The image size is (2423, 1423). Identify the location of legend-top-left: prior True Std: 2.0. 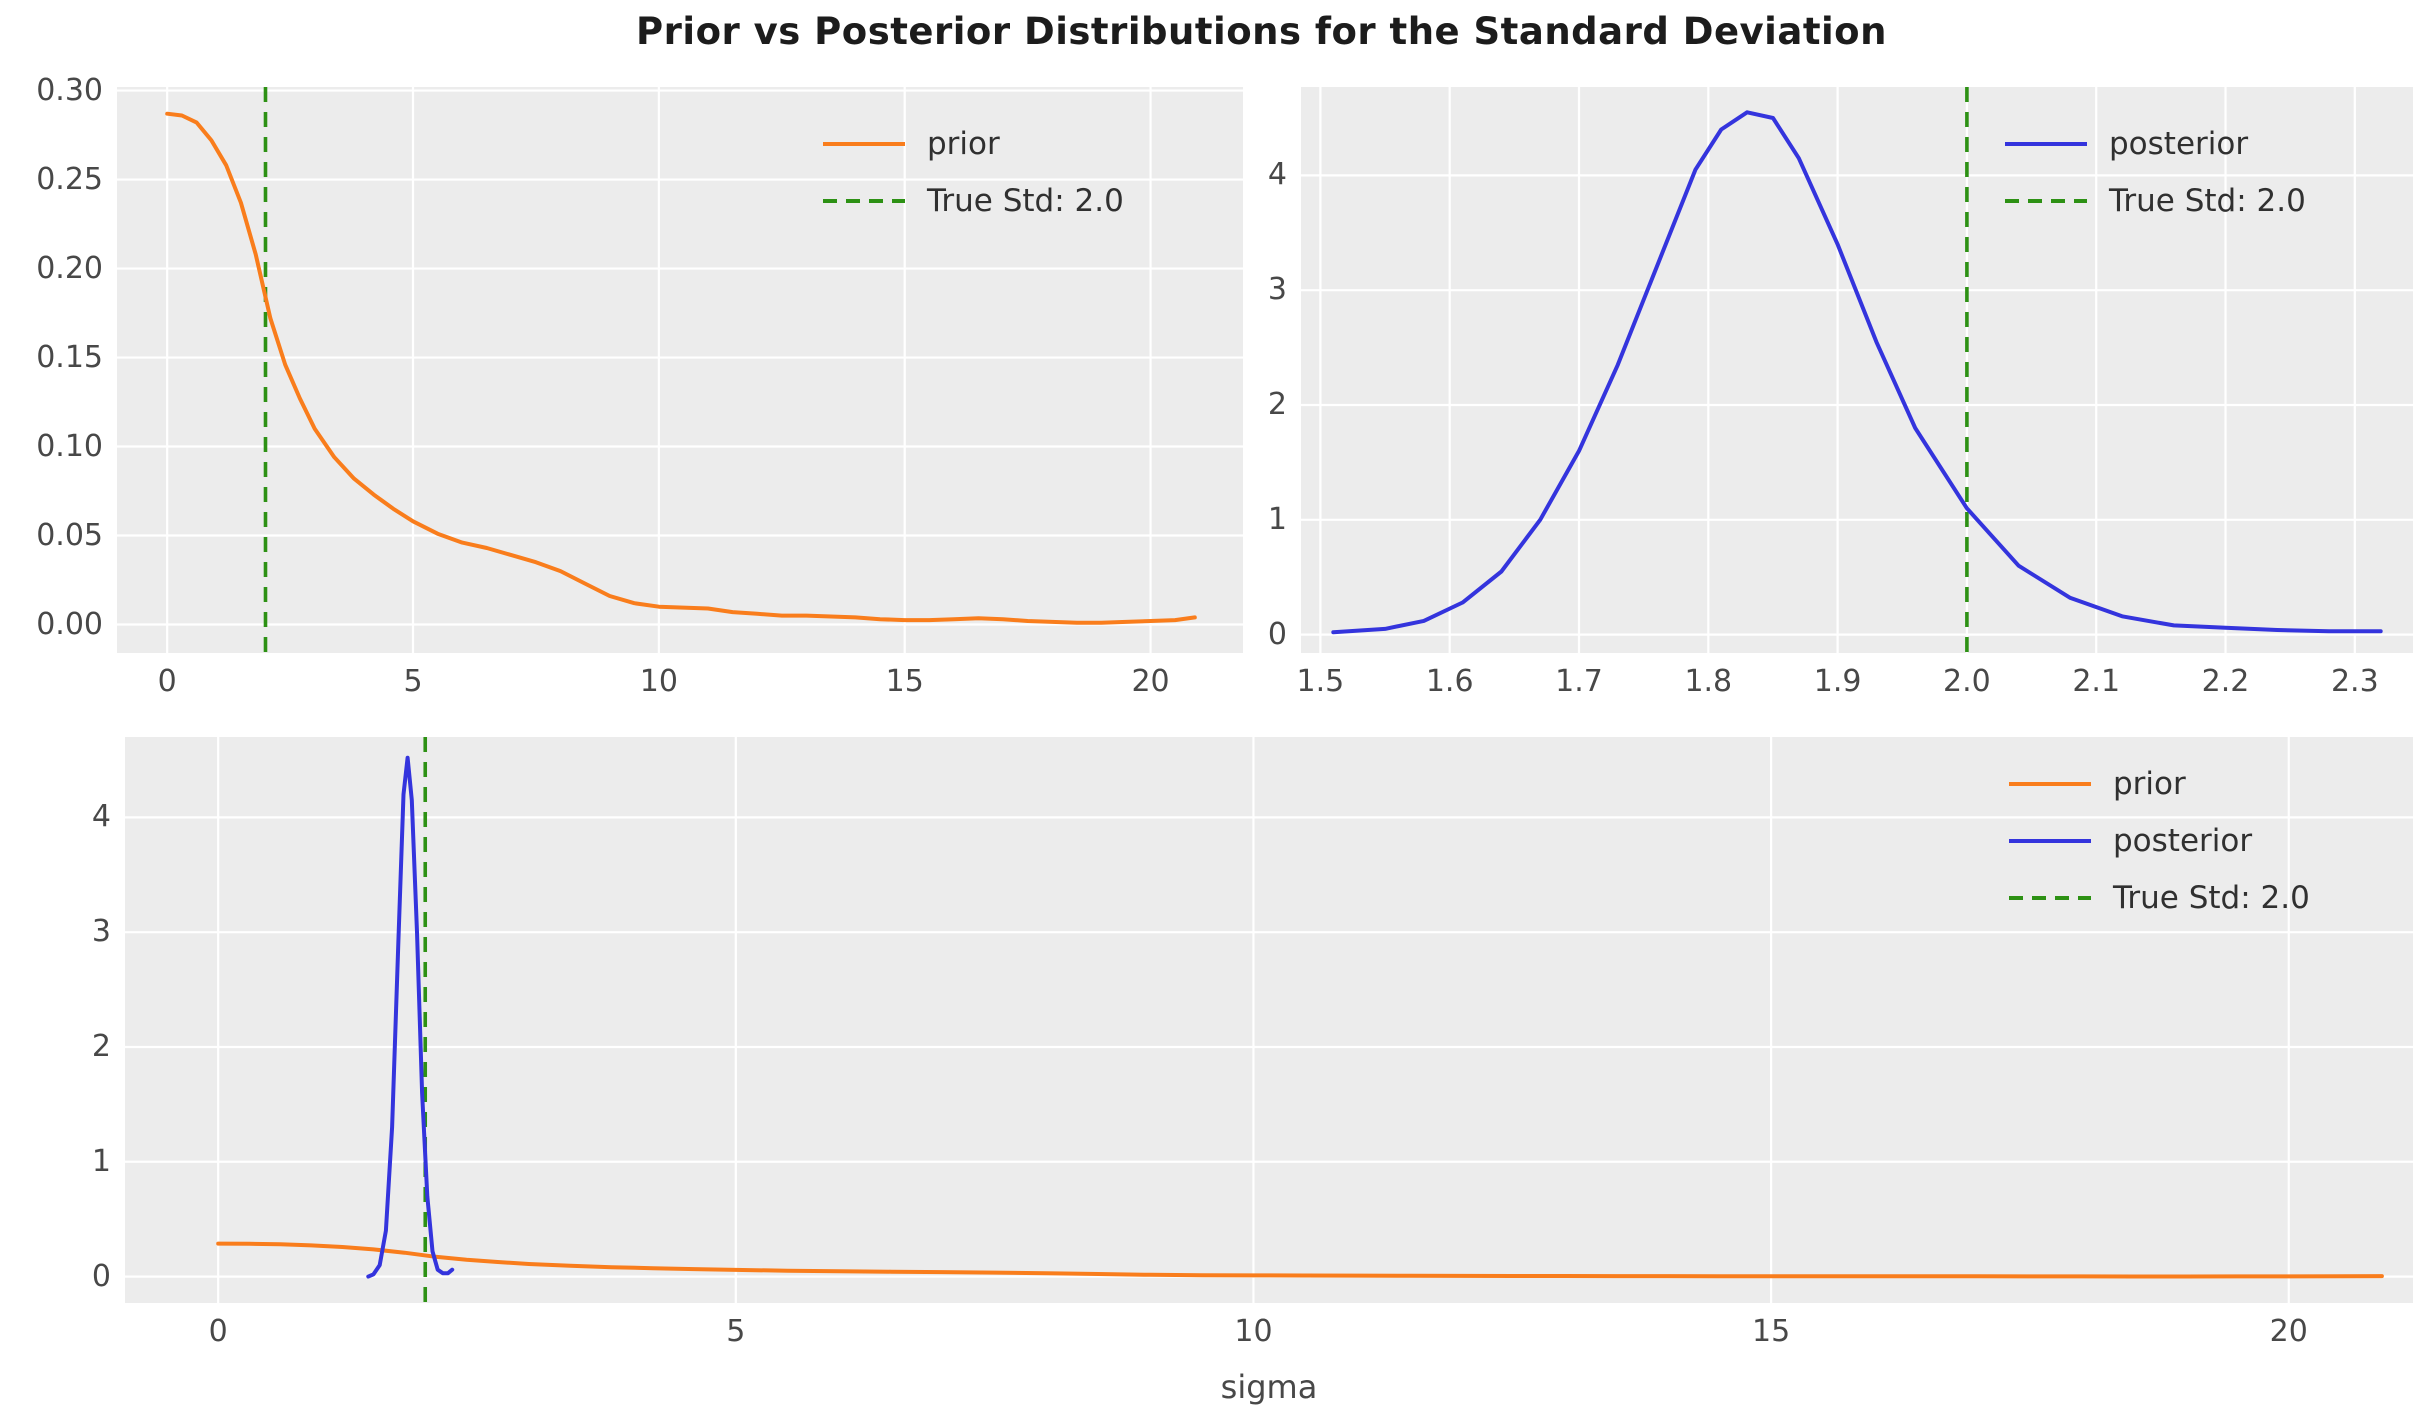
(973, 172).